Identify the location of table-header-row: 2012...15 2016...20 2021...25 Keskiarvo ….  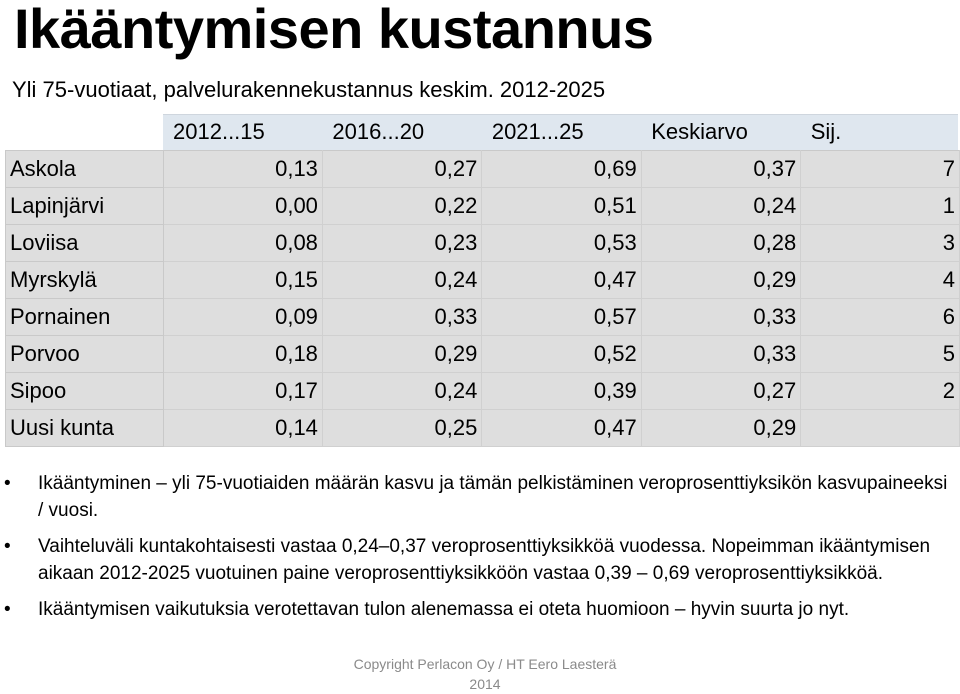
(483, 132).